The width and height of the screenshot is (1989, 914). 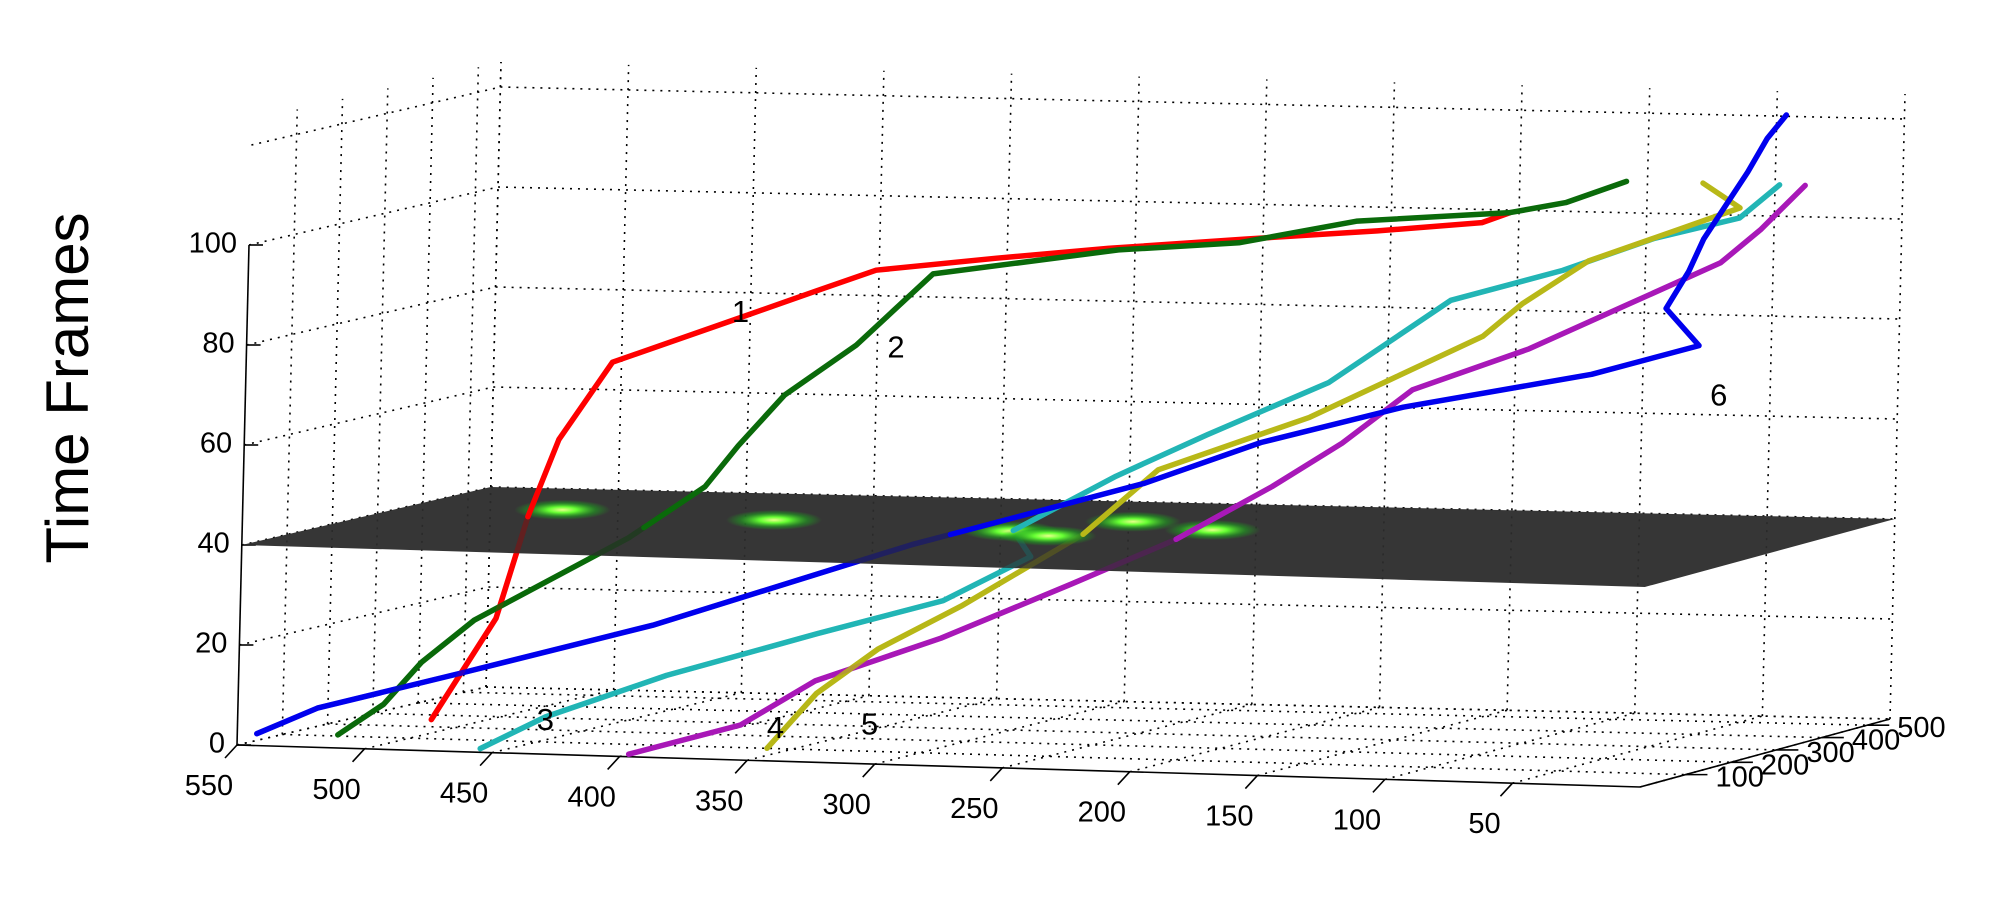 I want to click on trajectory-label: 1, so click(x=740, y=311).